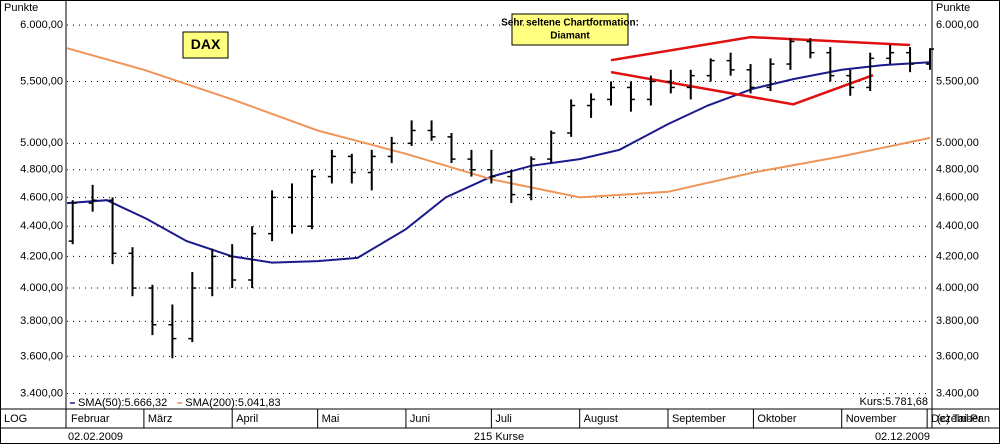 The width and height of the screenshot is (1000, 444). I want to click on y-tick-label-right: 5.000,00, so click(957, 143).